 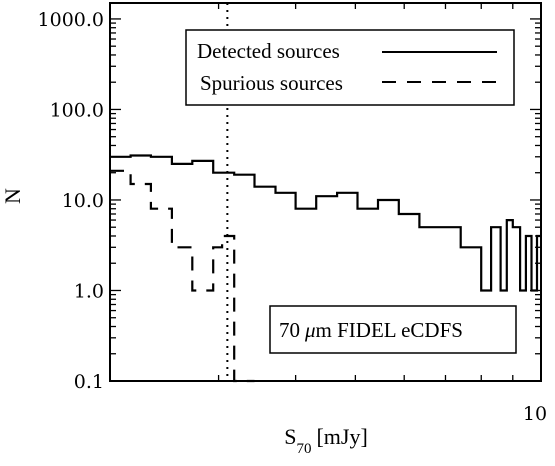 What do you see at coordinates (12, 196) in the screenshot?
I see `y-axis-title: N` at bounding box center [12, 196].